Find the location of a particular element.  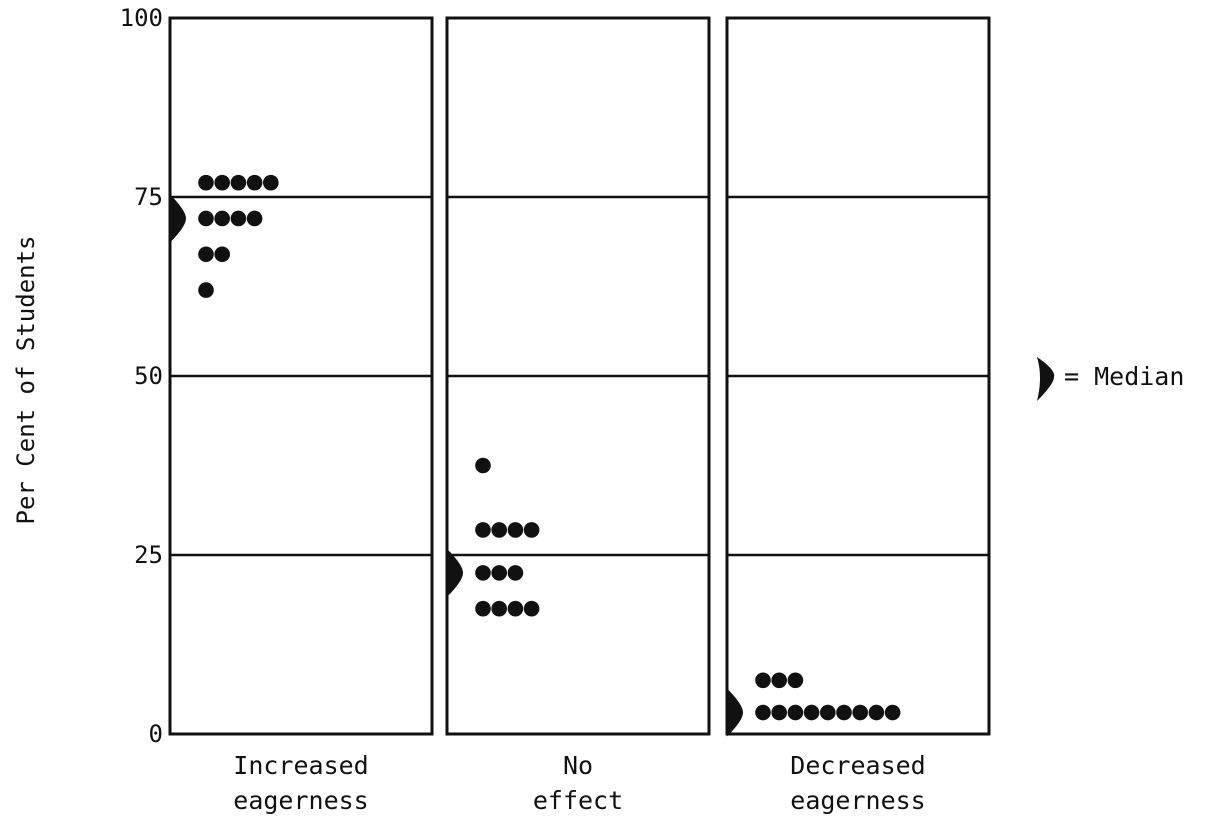

category-label: Increased is located at coordinates (300, 765).